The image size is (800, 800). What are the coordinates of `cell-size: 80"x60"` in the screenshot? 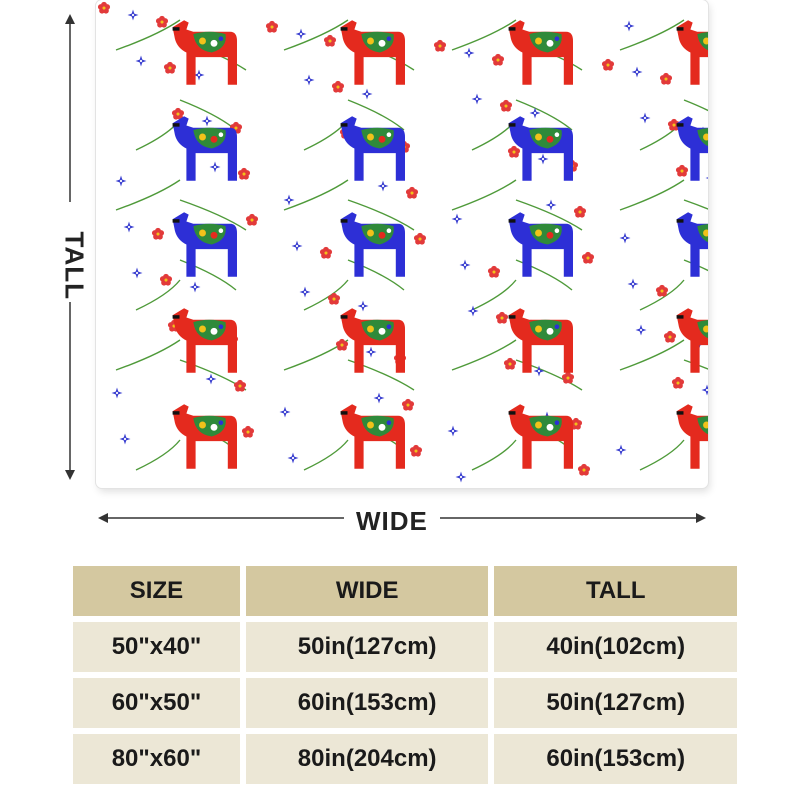 It's located at (156, 759).